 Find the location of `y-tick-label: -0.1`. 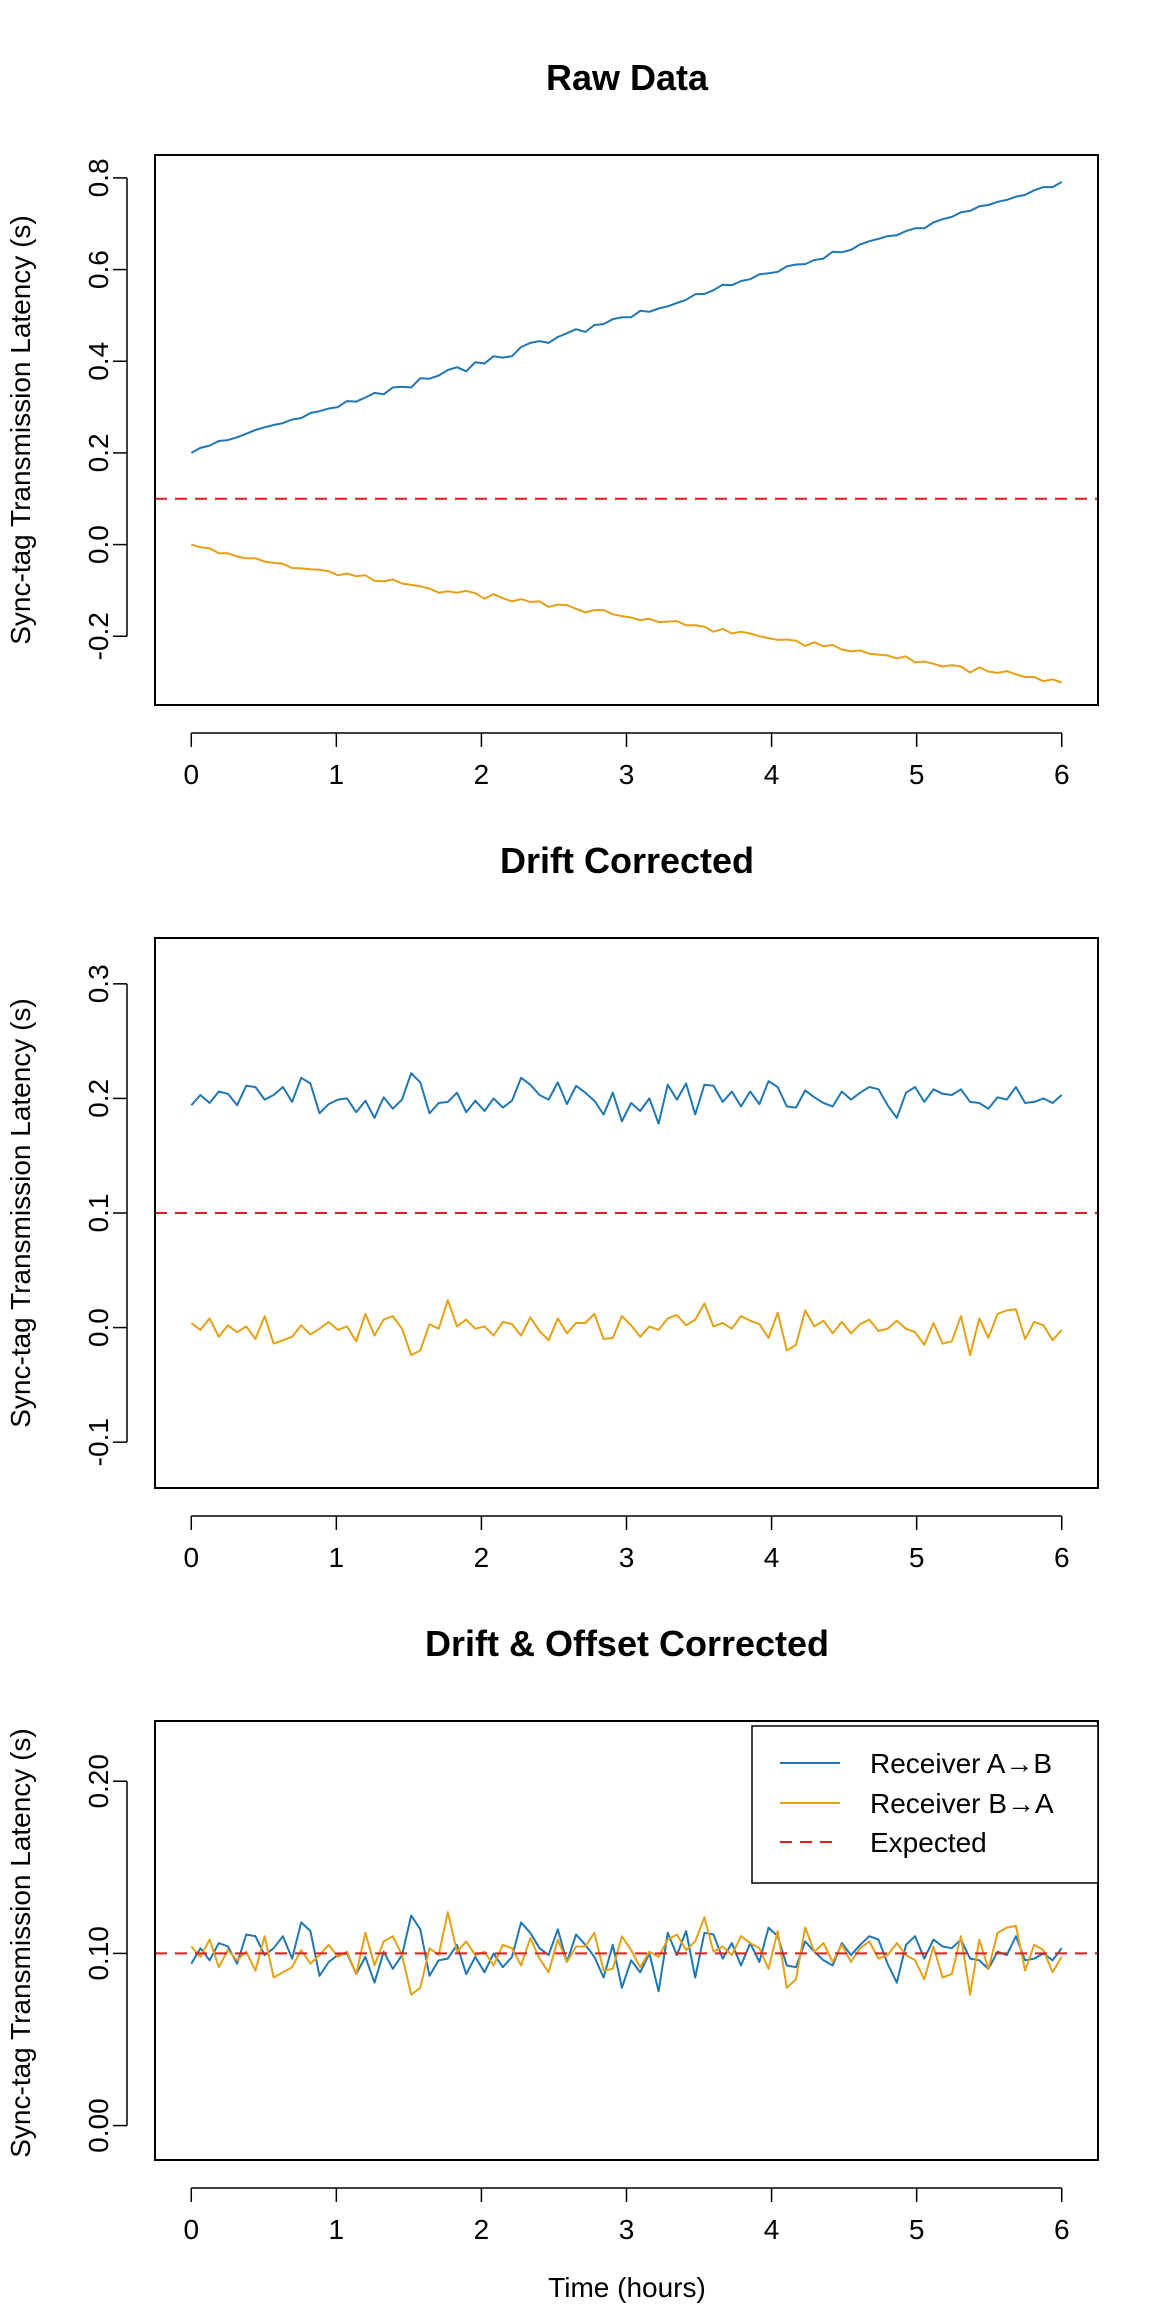

y-tick-label: -0.1 is located at coordinates (98, 1442).